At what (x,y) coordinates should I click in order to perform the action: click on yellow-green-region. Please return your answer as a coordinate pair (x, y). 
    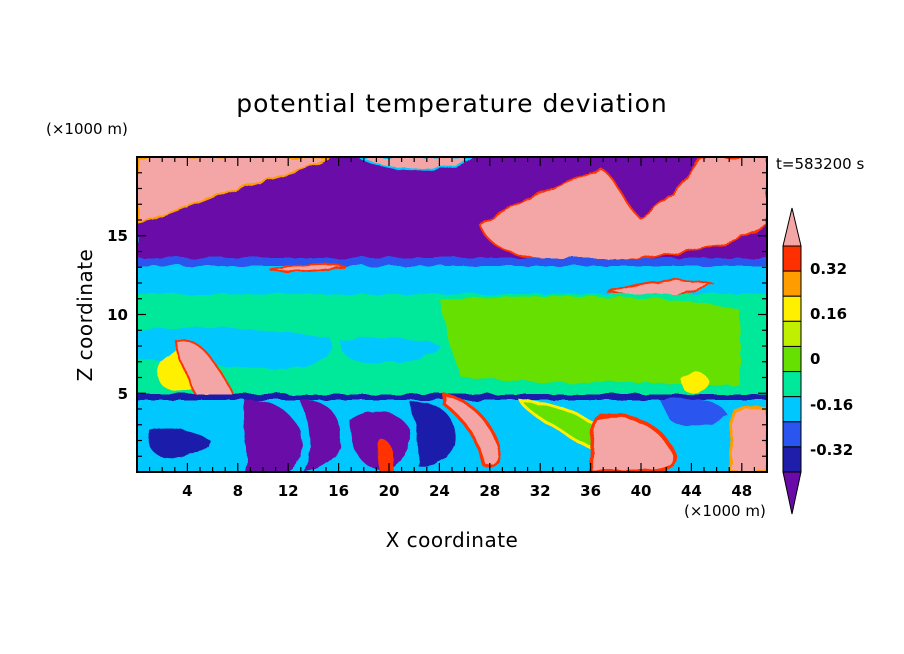
    Looking at the image, I should click on (590, 341).